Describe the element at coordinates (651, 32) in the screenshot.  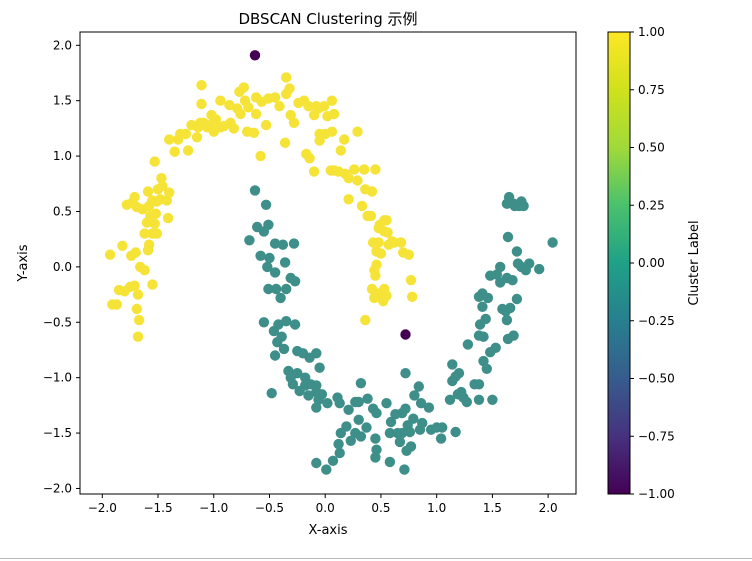
I see `colorbar-tick-label: 1.00` at that location.